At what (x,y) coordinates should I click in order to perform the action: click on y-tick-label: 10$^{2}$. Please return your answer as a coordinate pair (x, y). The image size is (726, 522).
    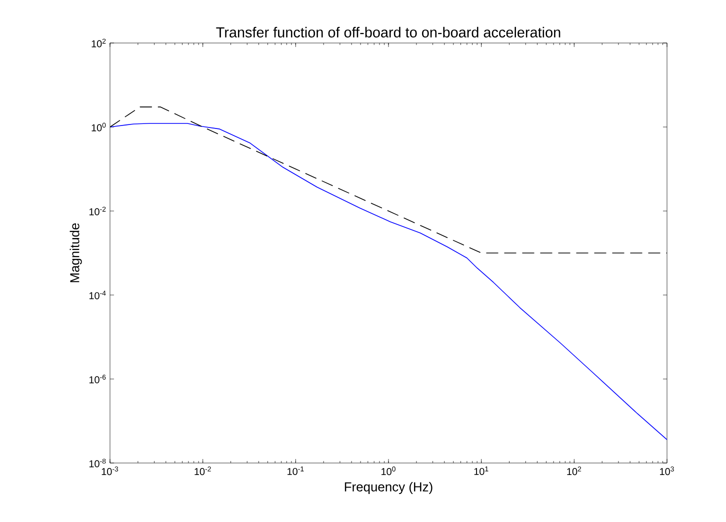
    Looking at the image, I should click on (99, 43).